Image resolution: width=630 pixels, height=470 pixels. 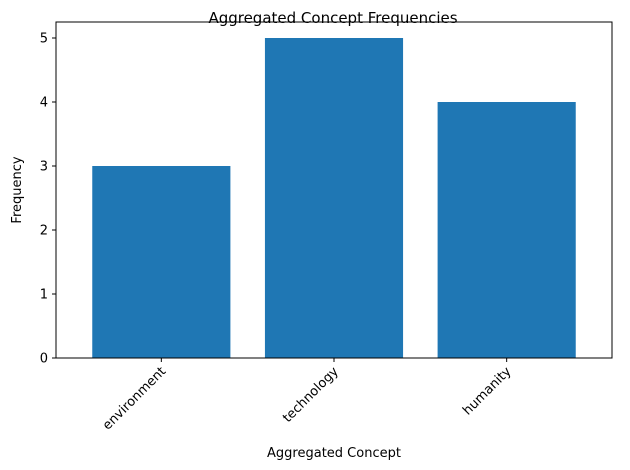 What do you see at coordinates (332, 18) in the screenshot?
I see `chart-title: Aggregated Concept Frequencies` at bounding box center [332, 18].